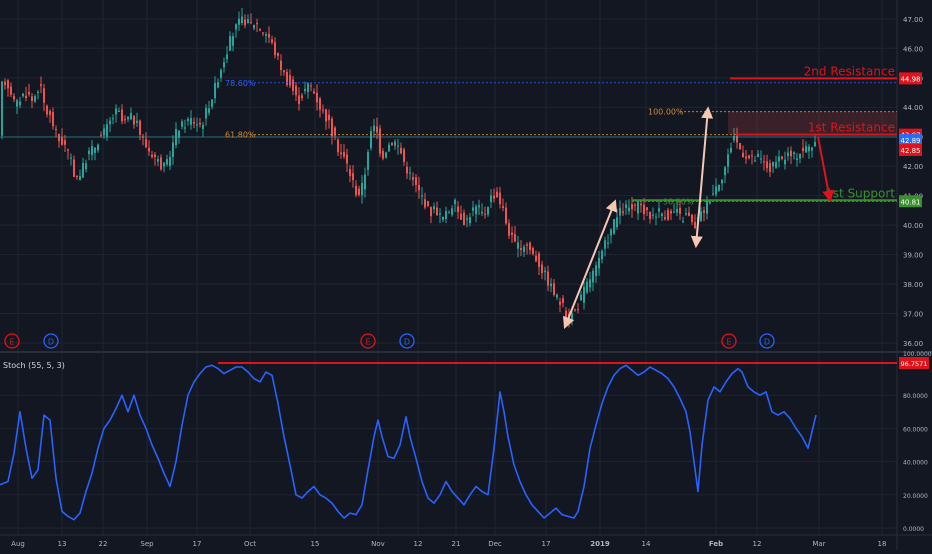 The height and width of the screenshot is (554, 932). I want to click on event-marker-circle, so click(729, 341).